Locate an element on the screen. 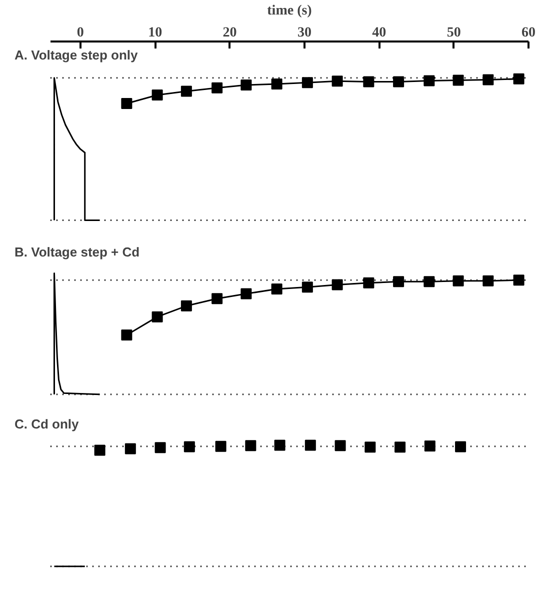 This screenshot has width=547, height=602. chart-title: A. Voltage step only is located at coordinates (76, 55).